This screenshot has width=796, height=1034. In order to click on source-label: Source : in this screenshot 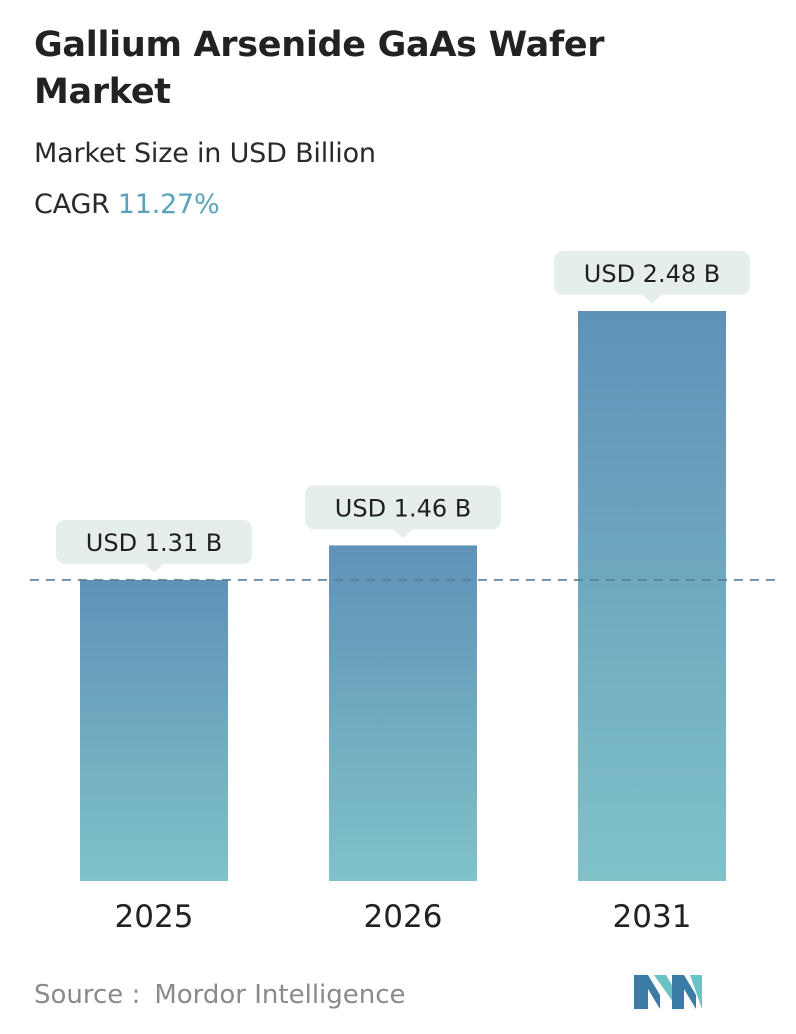, I will do `click(87, 995)`.